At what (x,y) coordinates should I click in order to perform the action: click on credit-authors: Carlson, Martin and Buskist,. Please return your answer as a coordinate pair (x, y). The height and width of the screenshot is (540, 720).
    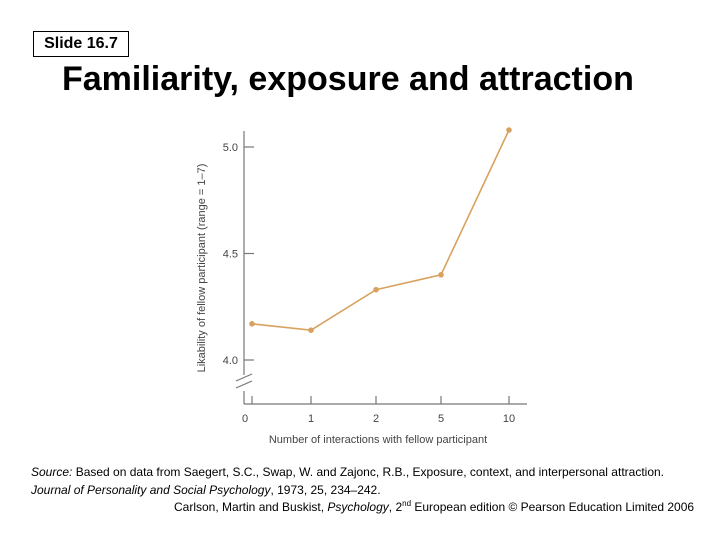
    Looking at the image, I should click on (251, 507).